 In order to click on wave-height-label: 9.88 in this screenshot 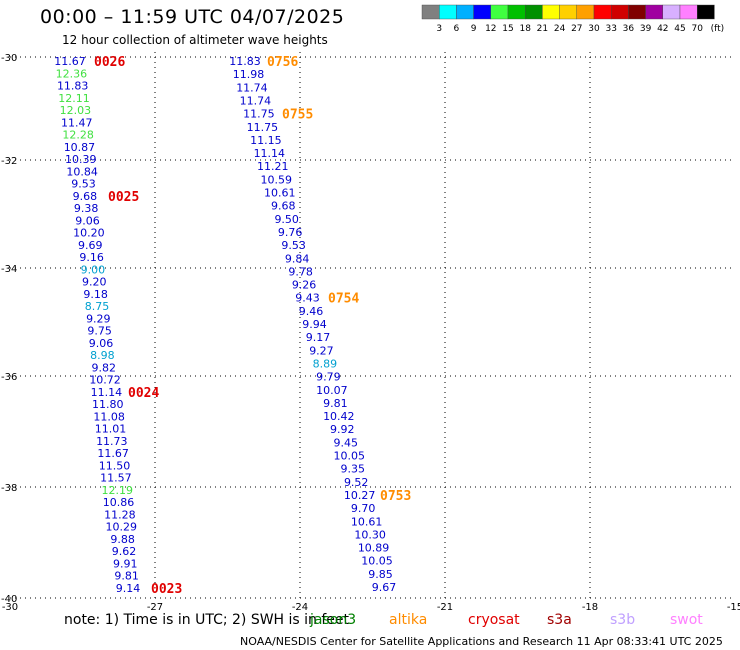, I will do `click(122, 539)`.